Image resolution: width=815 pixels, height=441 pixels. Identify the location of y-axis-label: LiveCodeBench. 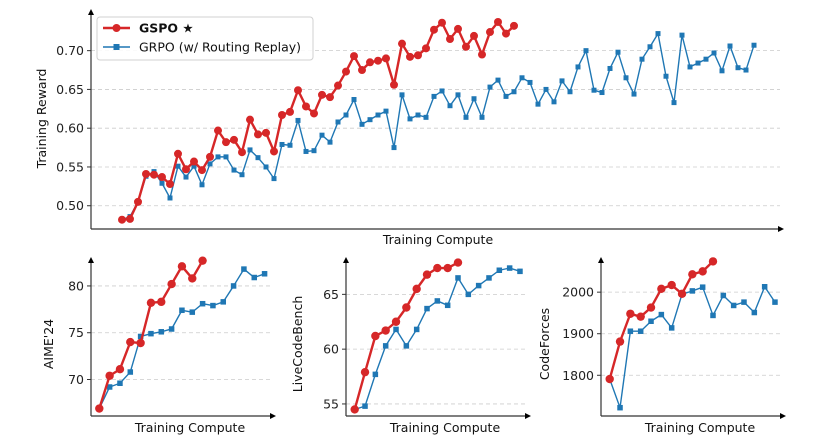
(297, 344).